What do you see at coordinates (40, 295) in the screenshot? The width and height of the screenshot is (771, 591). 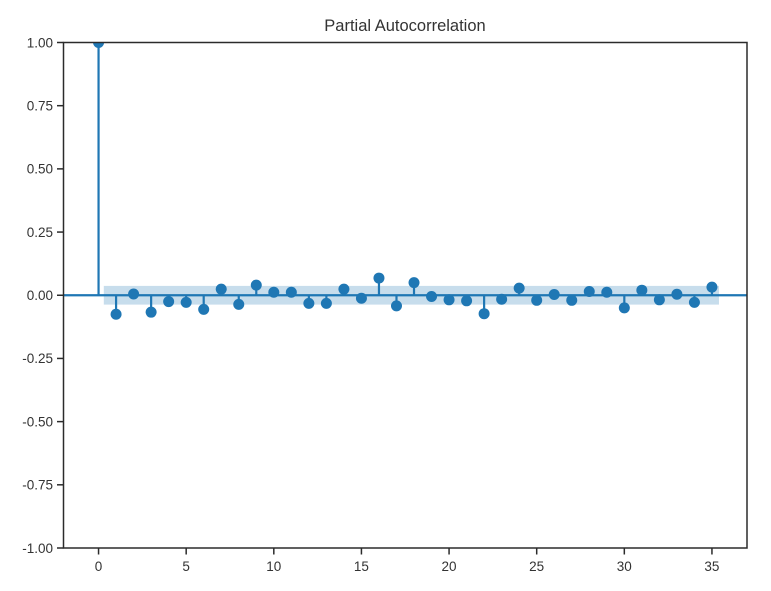 I see `y-tick-label-0.00: 0.00` at bounding box center [40, 295].